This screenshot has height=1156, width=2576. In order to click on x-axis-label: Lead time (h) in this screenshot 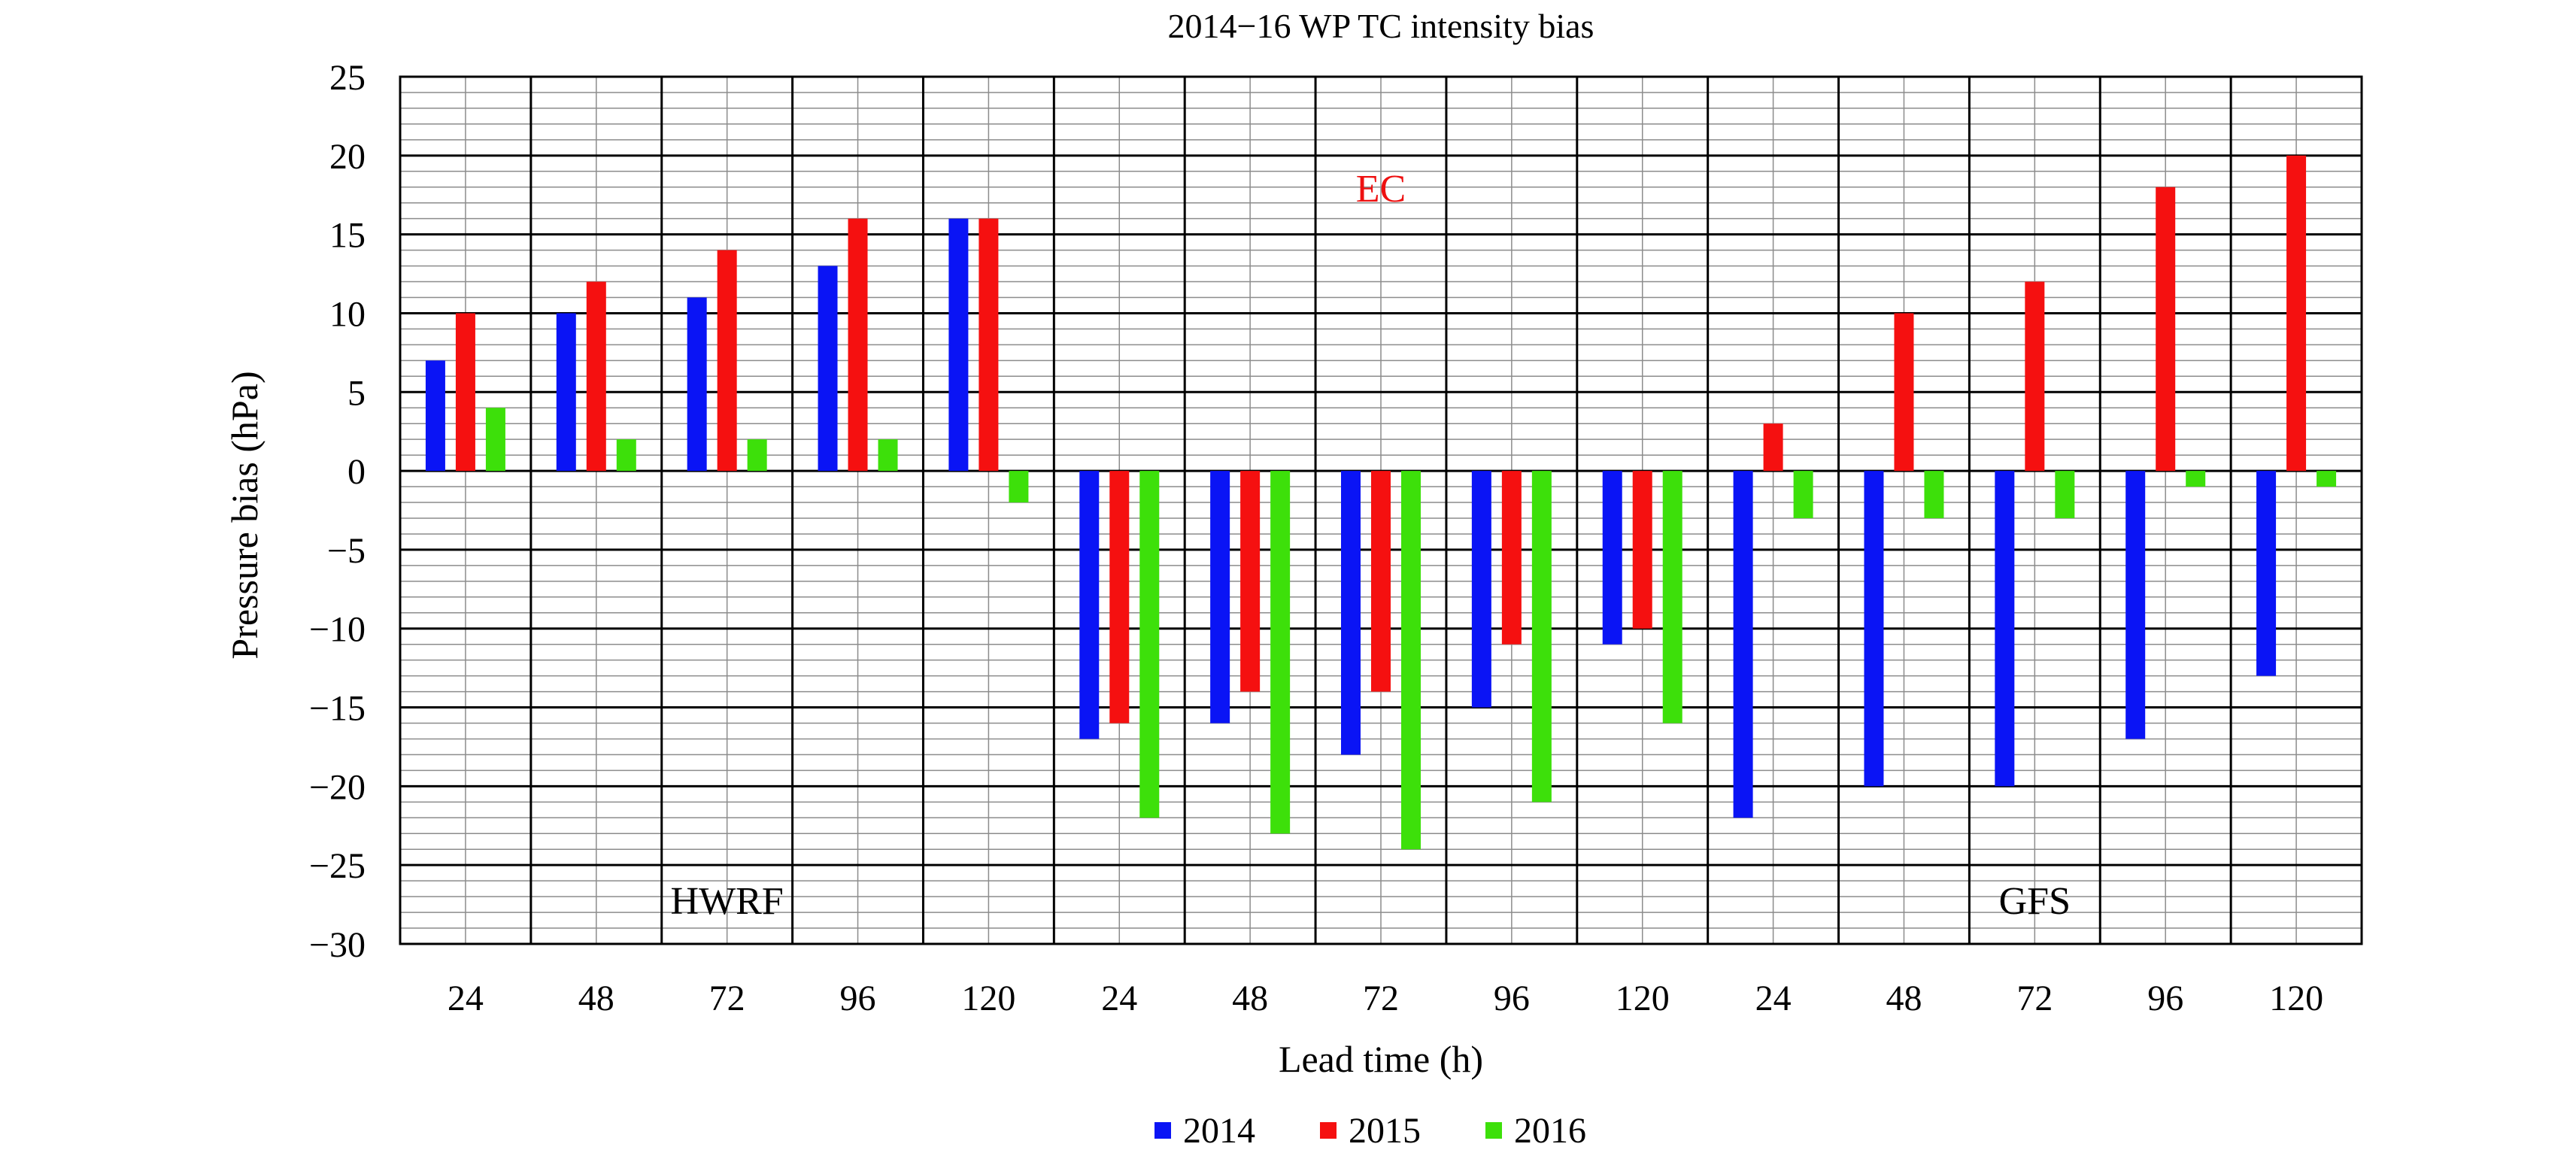, I will do `click(1381, 1059)`.